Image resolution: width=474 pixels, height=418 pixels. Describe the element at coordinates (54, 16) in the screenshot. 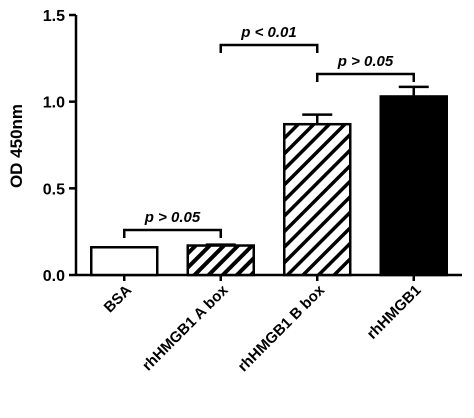

I see `y-tick-label-3: 1.5` at that location.